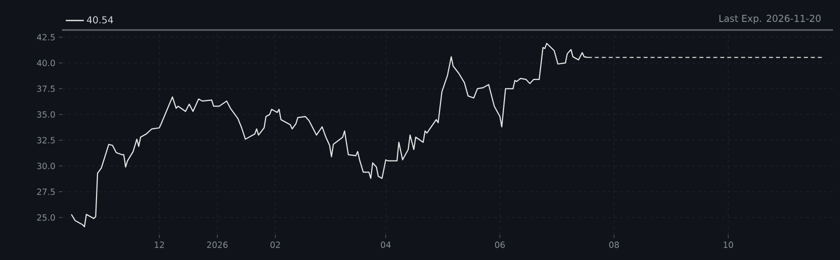  I want to click on y-tick-label: 30.0, so click(46, 166).